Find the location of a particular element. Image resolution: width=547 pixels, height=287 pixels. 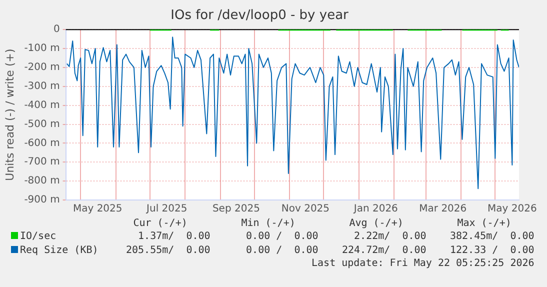

y-axis-title: Units read (-) / write (+) is located at coordinates (9, 114).